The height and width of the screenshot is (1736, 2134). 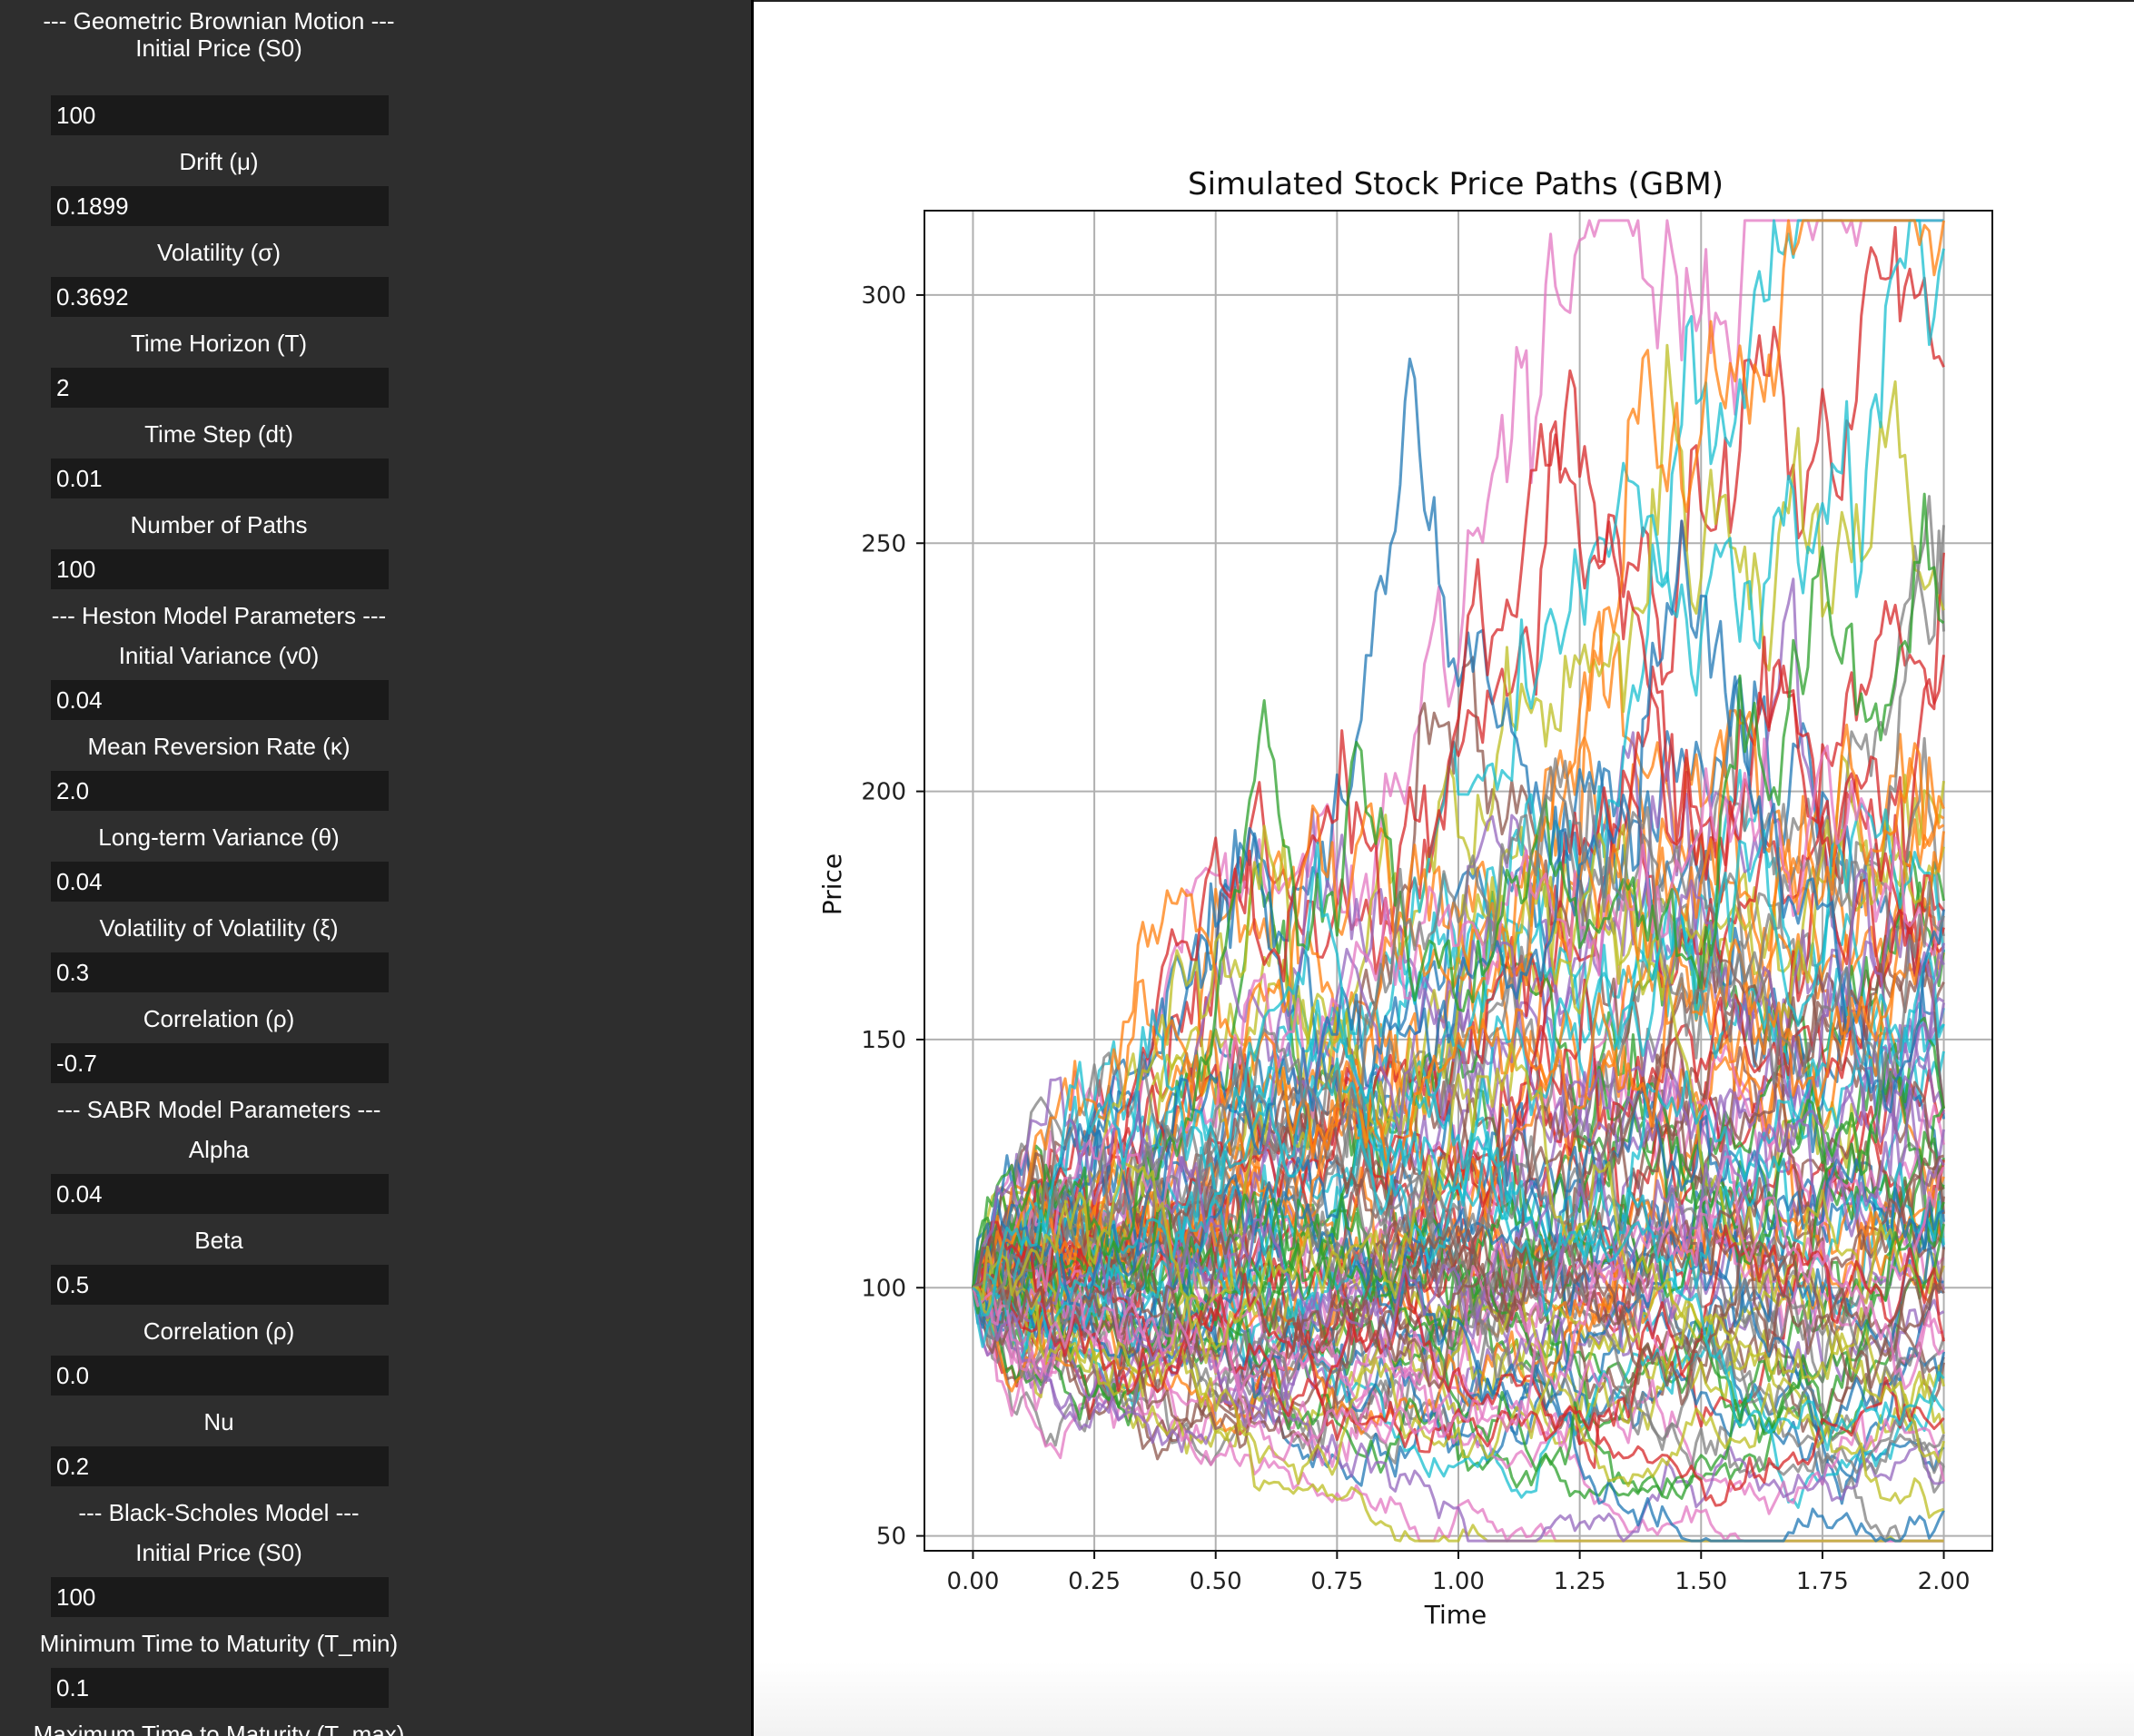 I want to click on x-axis: 0.00 0.25 0.50 0.75 1.00 1.25 1.50 1.75 2.00, so click(x=1459, y=1573).